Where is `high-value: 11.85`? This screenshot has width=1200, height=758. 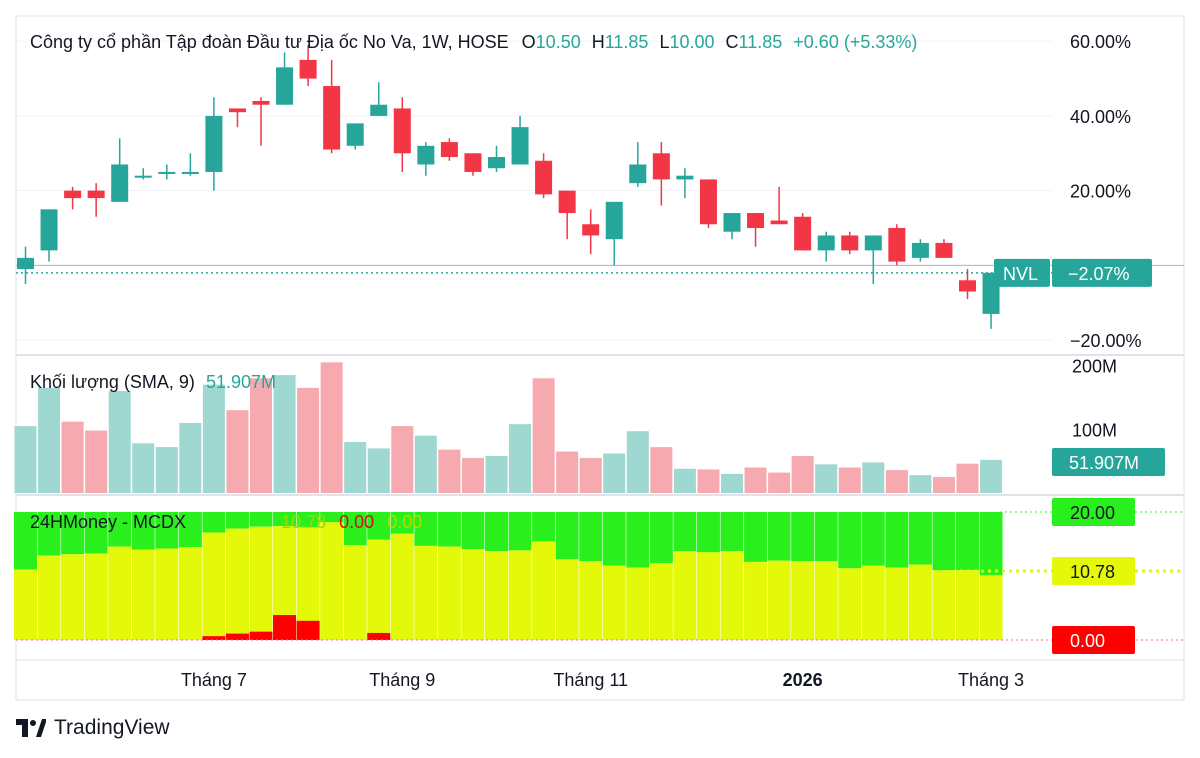 high-value: 11.85 is located at coordinates (626, 42).